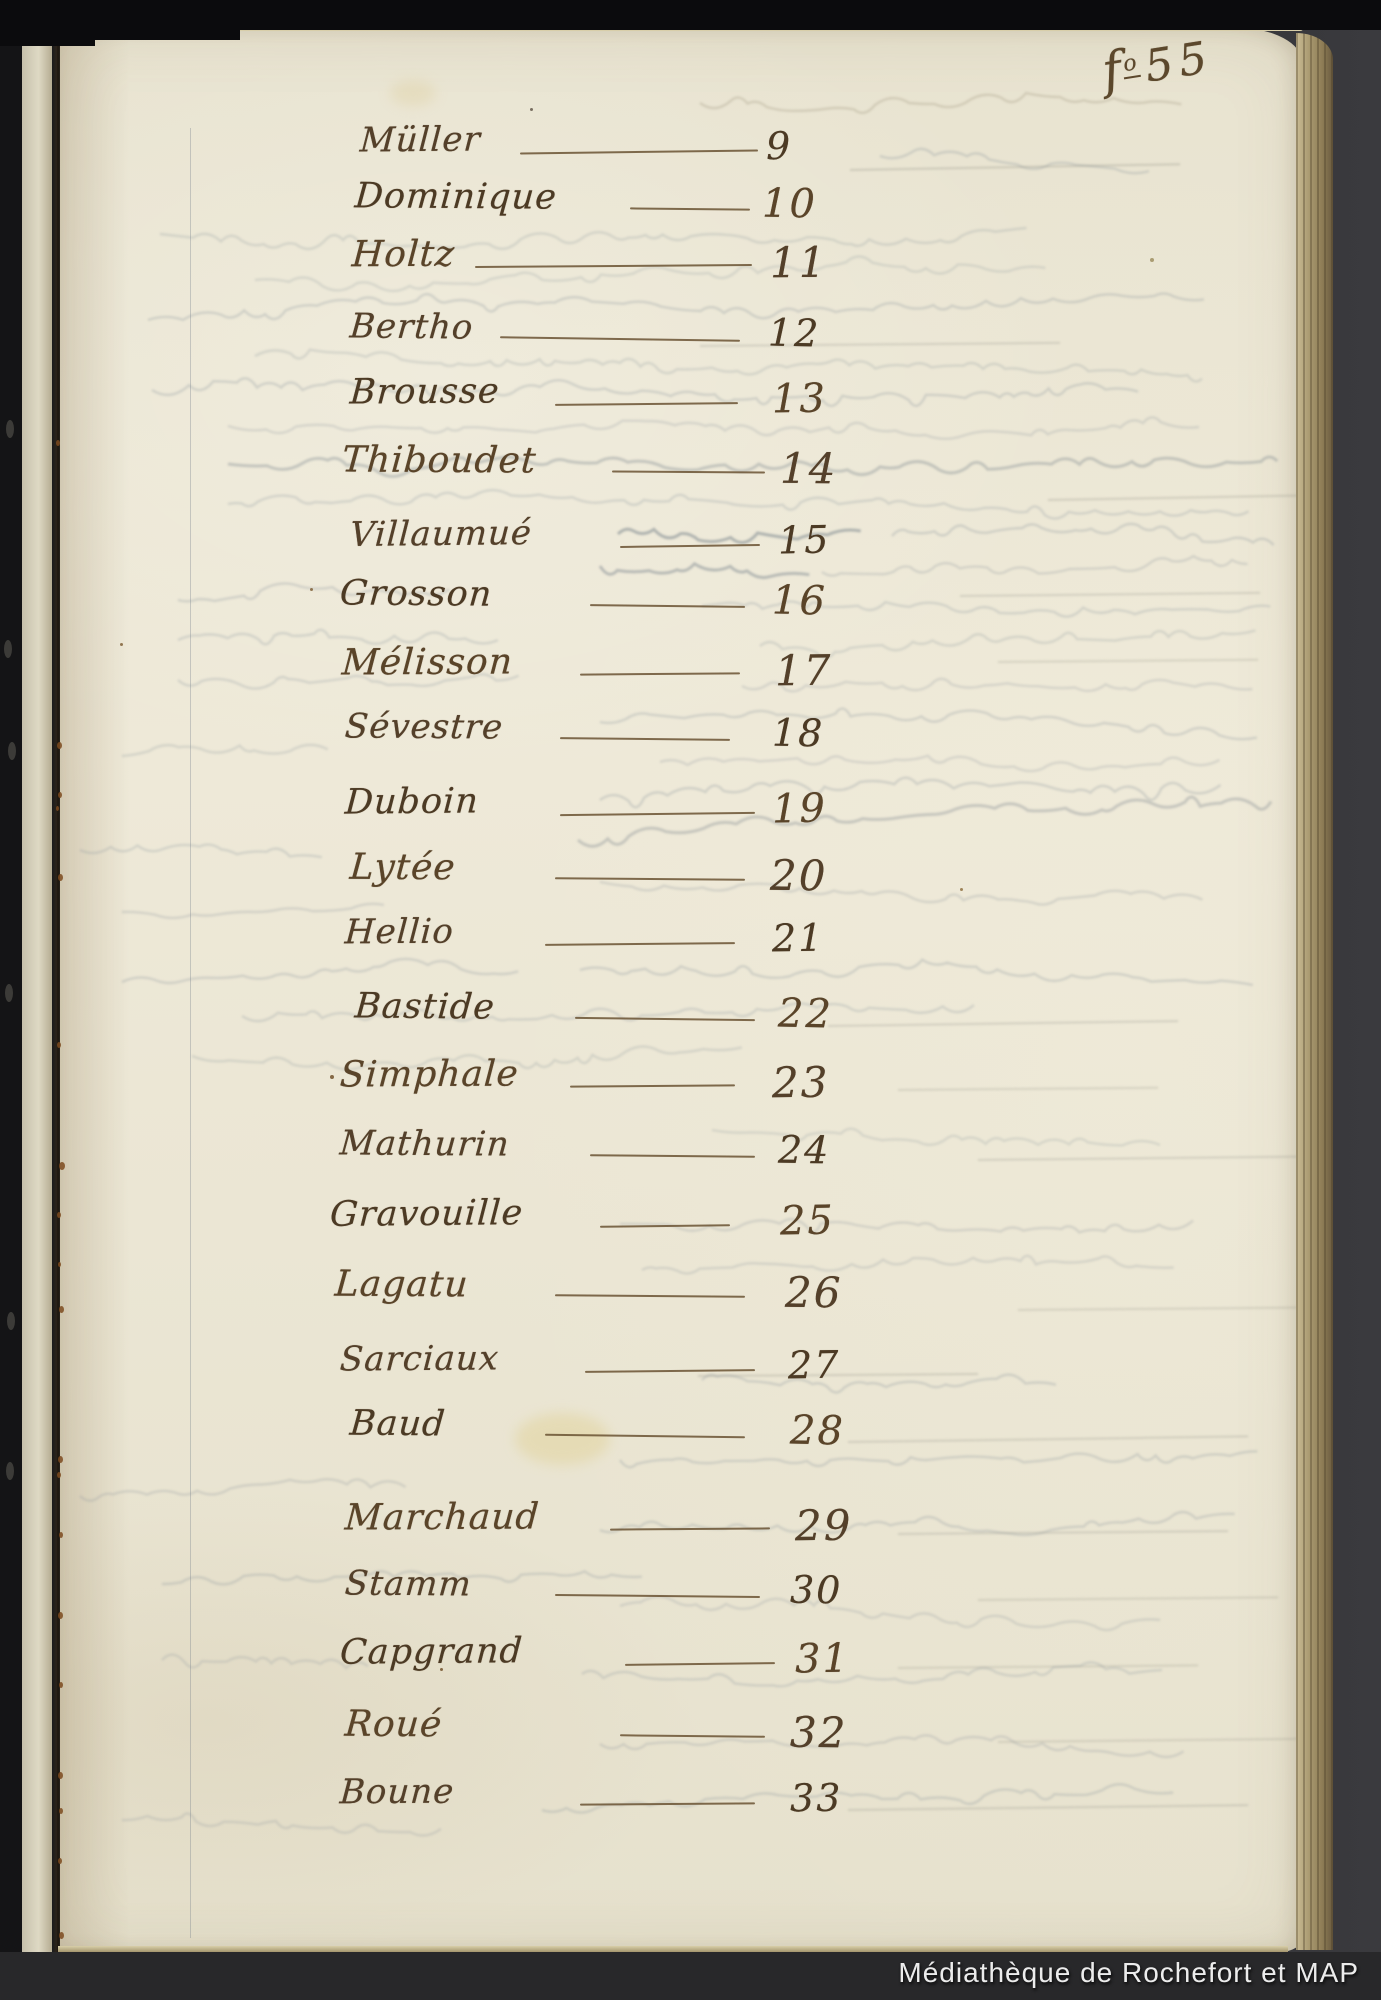  I want to click on entry-name: Marchaud, so click(442, 1517).